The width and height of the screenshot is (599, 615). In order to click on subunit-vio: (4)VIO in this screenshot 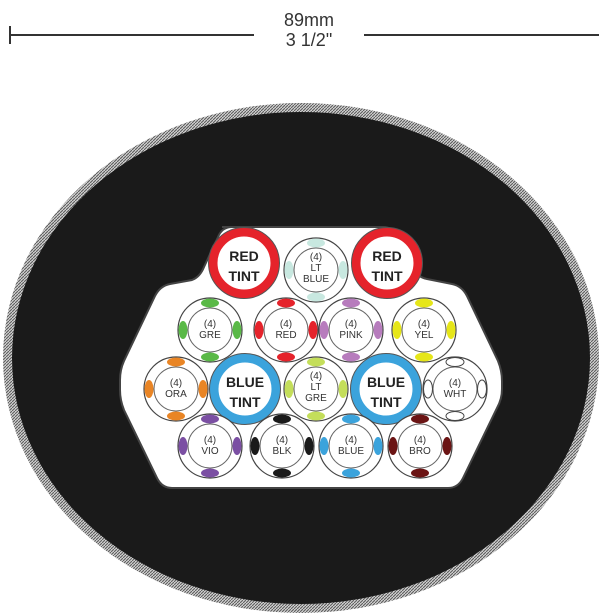, I will do `click(210, 446)`.